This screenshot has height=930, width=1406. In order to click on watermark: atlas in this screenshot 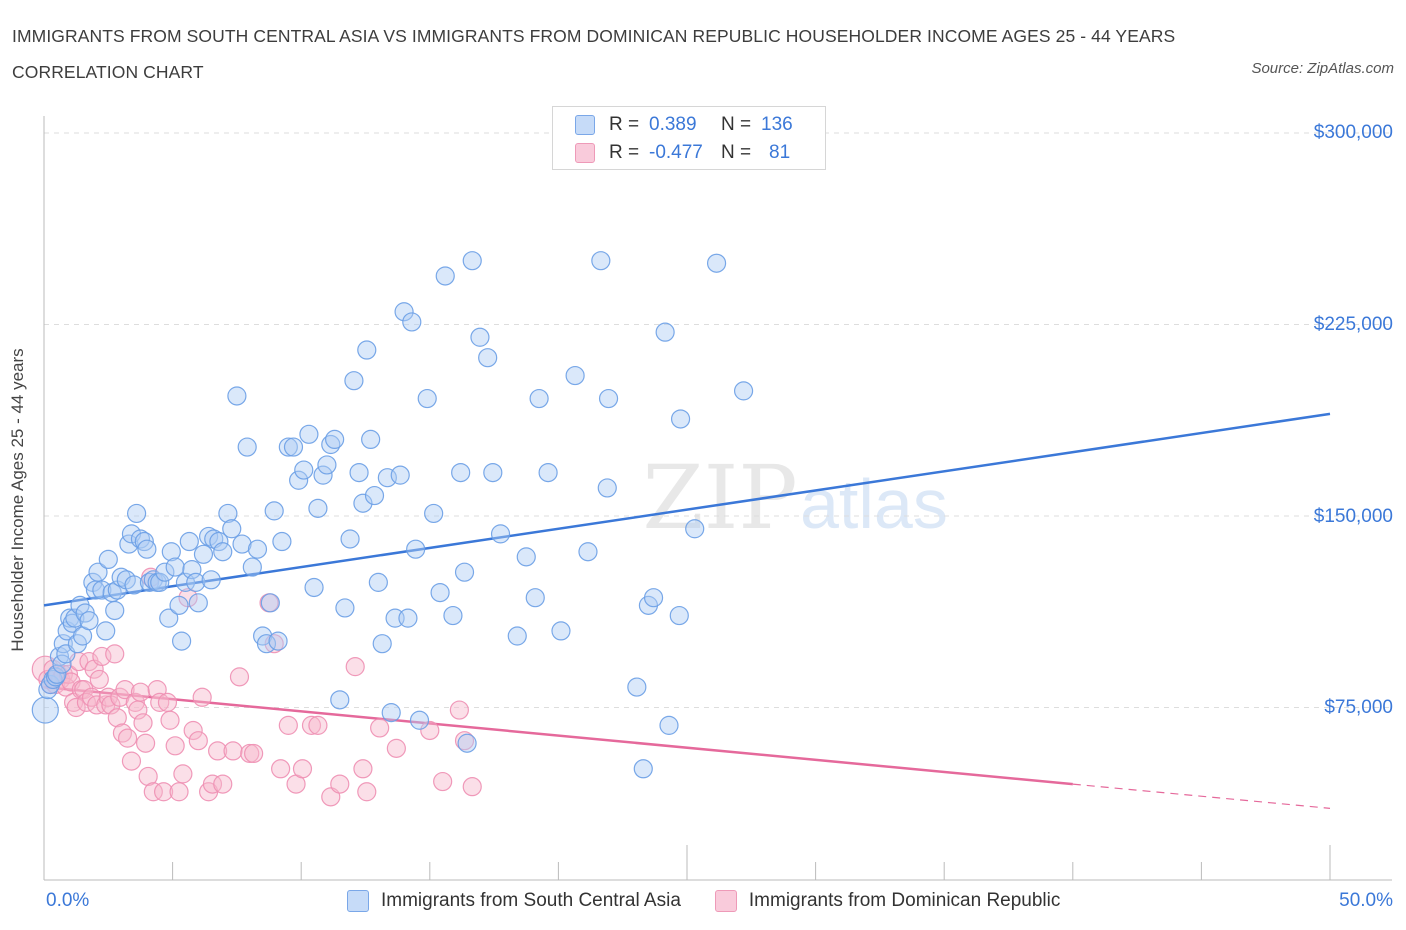, I will do `click(874, 504)`.